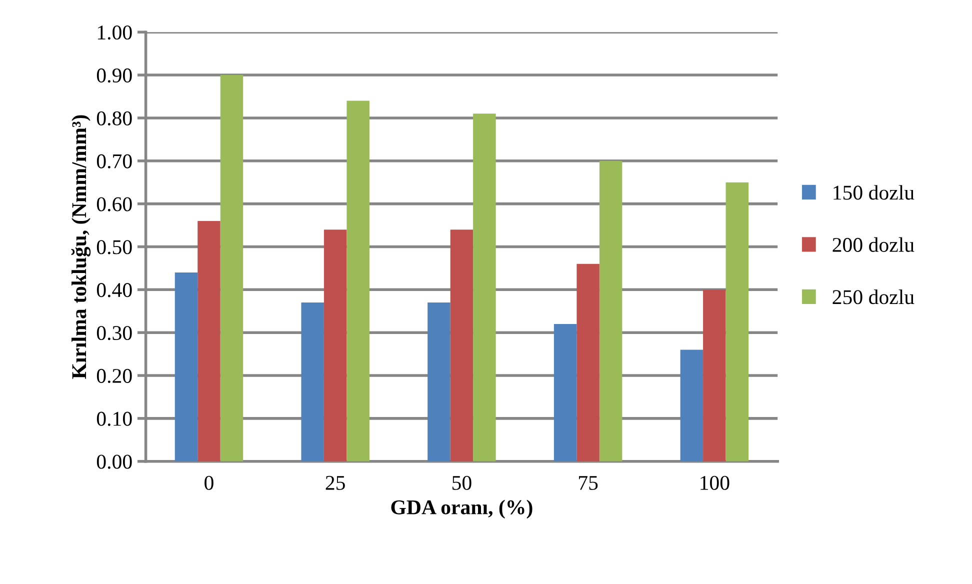  I want to click on y-tick-label: 1.00, so click(115, 32).